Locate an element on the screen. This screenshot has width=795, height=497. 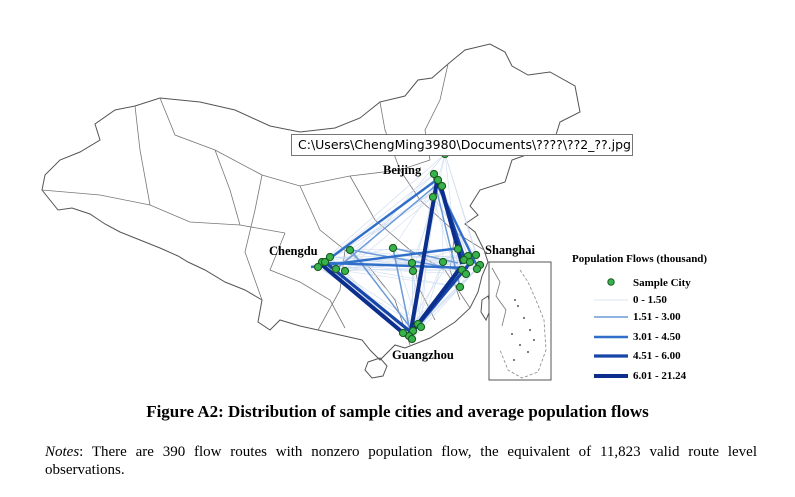
legend-class-3: 3.01 - 4.50 is located at coordinates (657, 337).